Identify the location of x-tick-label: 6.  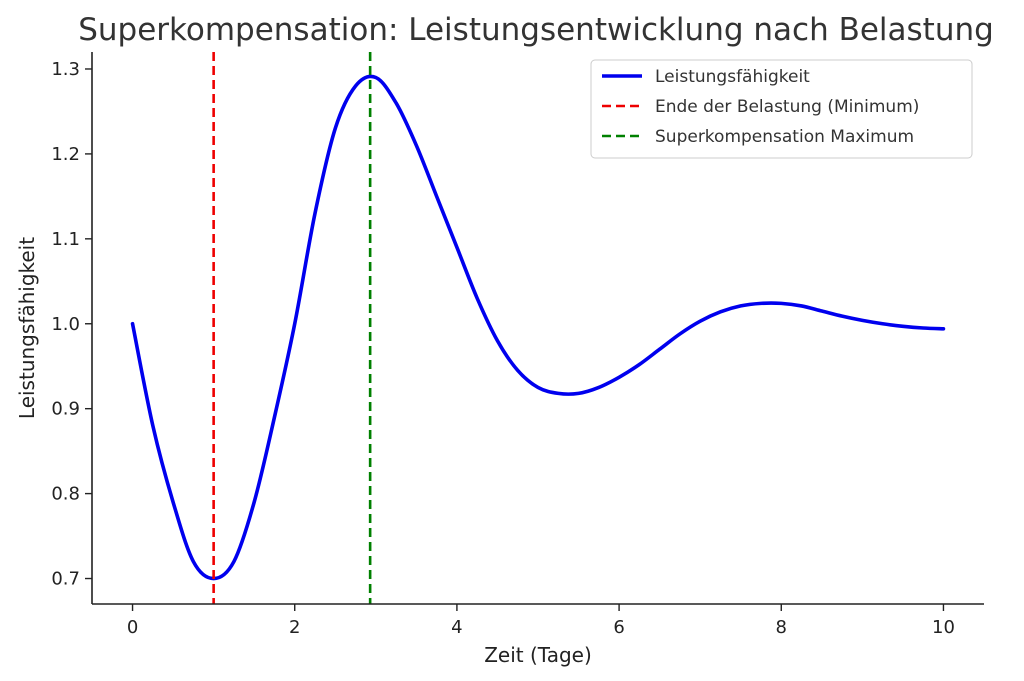
(618, 627).